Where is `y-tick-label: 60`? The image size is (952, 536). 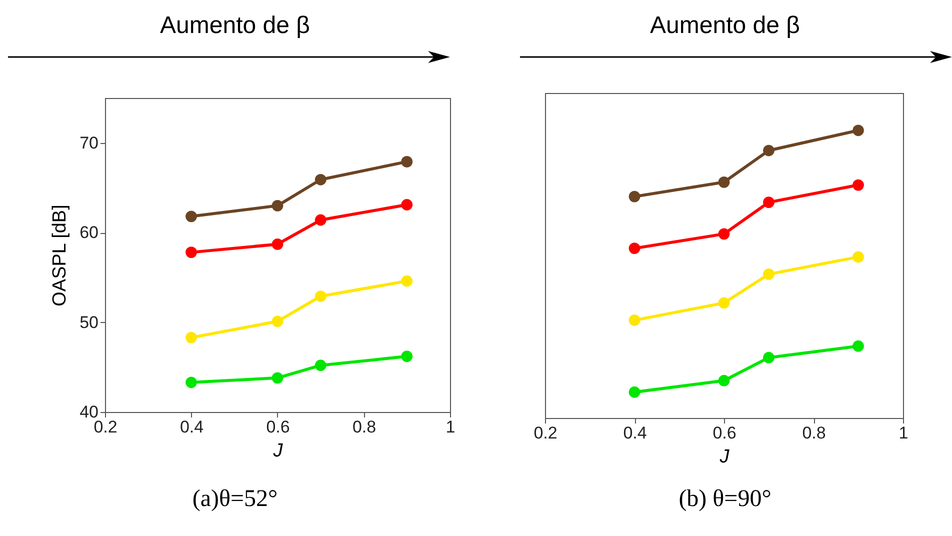 y-tick-label: 60 is located at coordinates (89, 232).